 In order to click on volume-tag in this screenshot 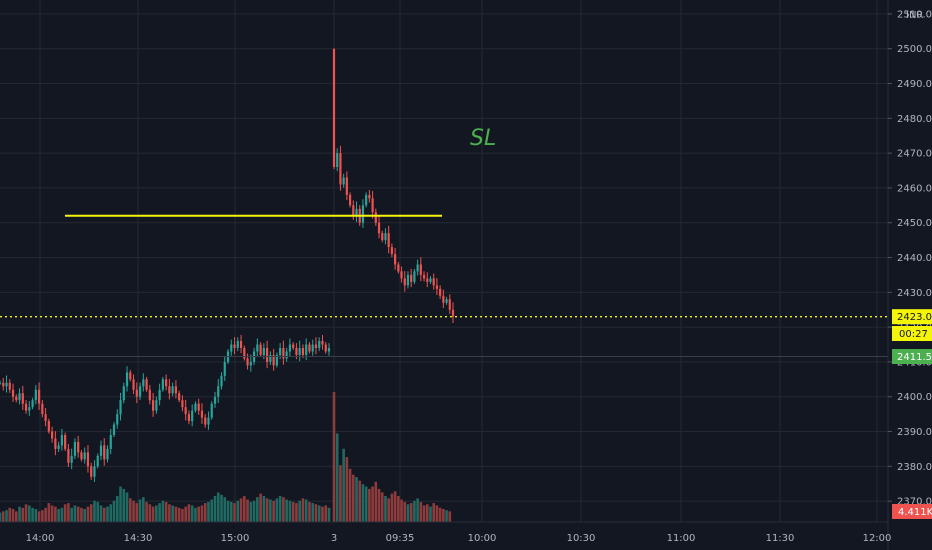, I will do `click(912, 511)`.